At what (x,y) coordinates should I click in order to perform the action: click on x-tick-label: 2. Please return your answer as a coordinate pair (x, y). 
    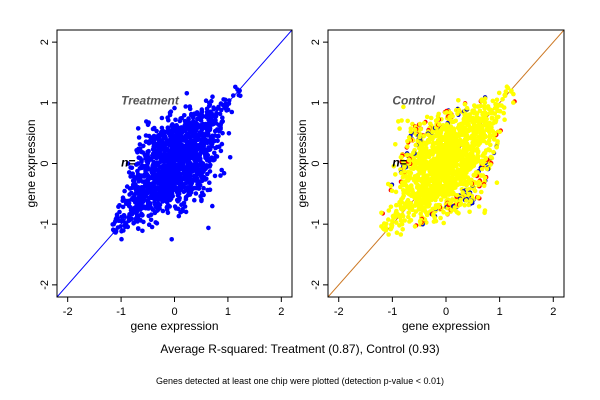
    Looking at the image, I should click on (553, 312).